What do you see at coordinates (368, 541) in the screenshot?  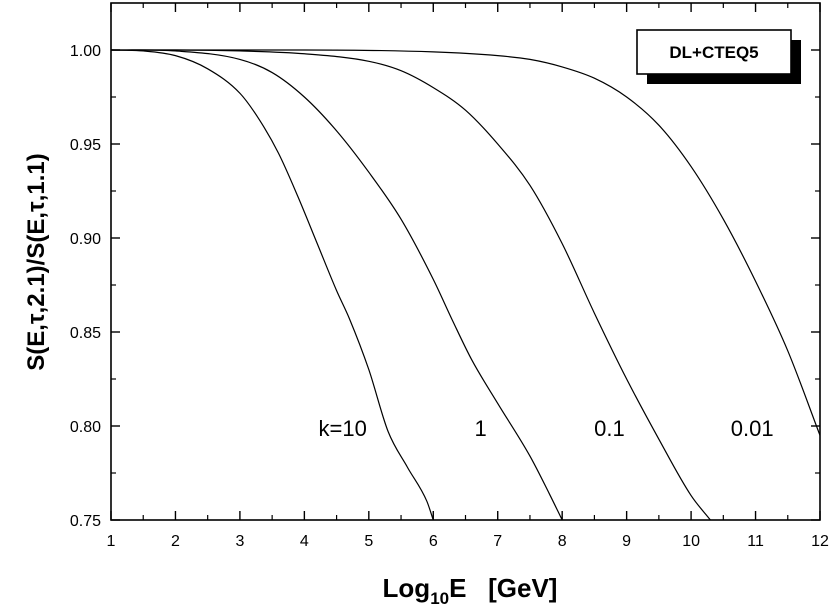 I see `x-tick-label: 5` at bounding box center [368, 541].